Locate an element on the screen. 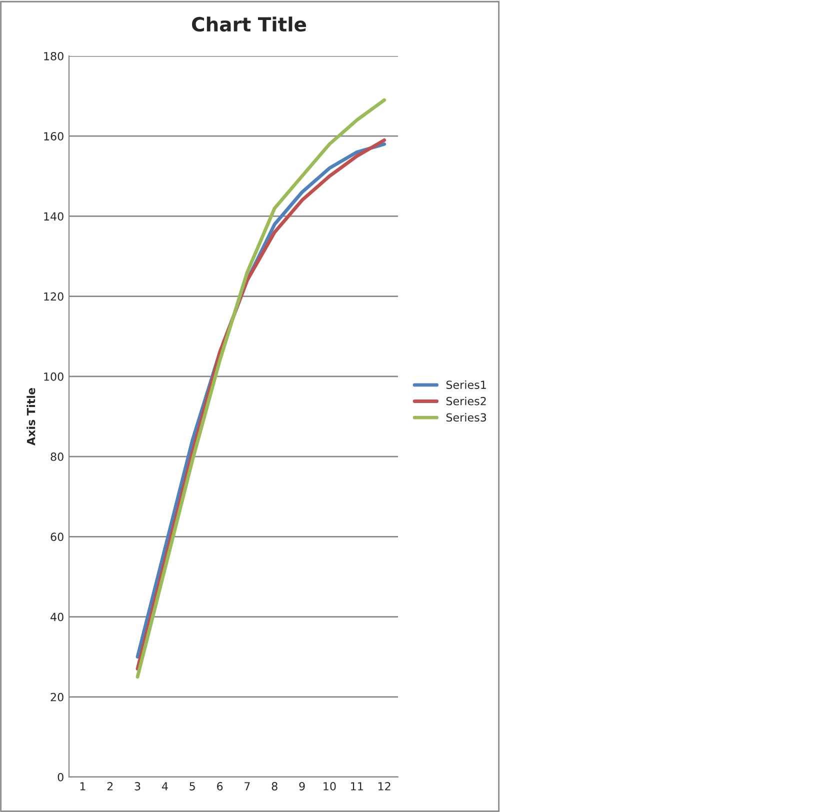 The image size is (819, 812). legend-label: Series3 is located at coordinates (466, 417).